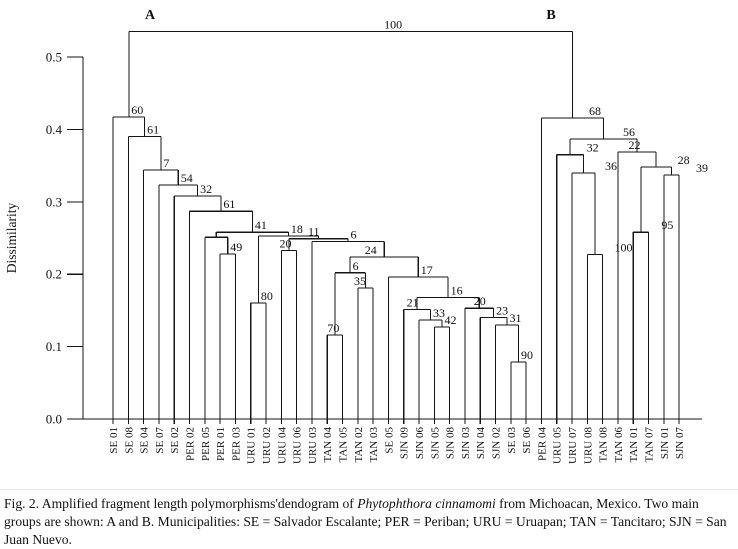 The height and width of the screenshot is (549, 738). What do you see at coordinates (619, 445) in the screenshot?
I see `leaf-label: TAN 06` at bounding box center [619, 445].